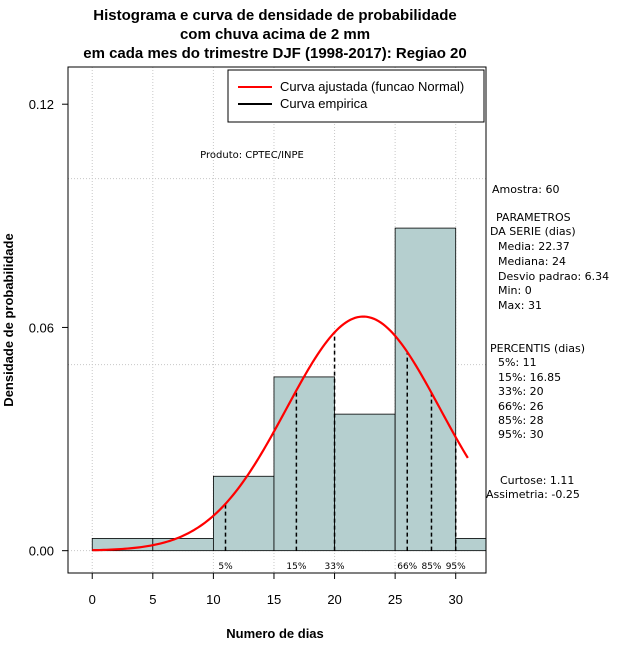  Describe the element at coordinates (525, 189) in the screenshot. I see `sample-size: Amostra: 60` at that location.